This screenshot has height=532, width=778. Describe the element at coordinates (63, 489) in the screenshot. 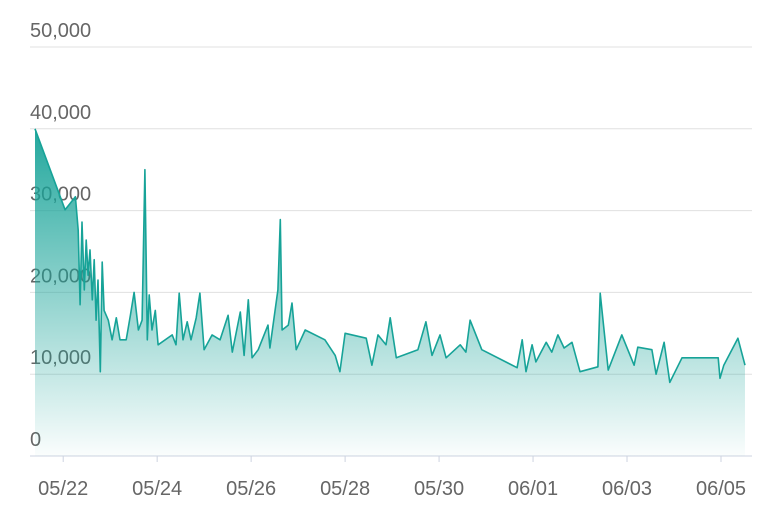

I see `x-tick-label: 05/22` at that location.